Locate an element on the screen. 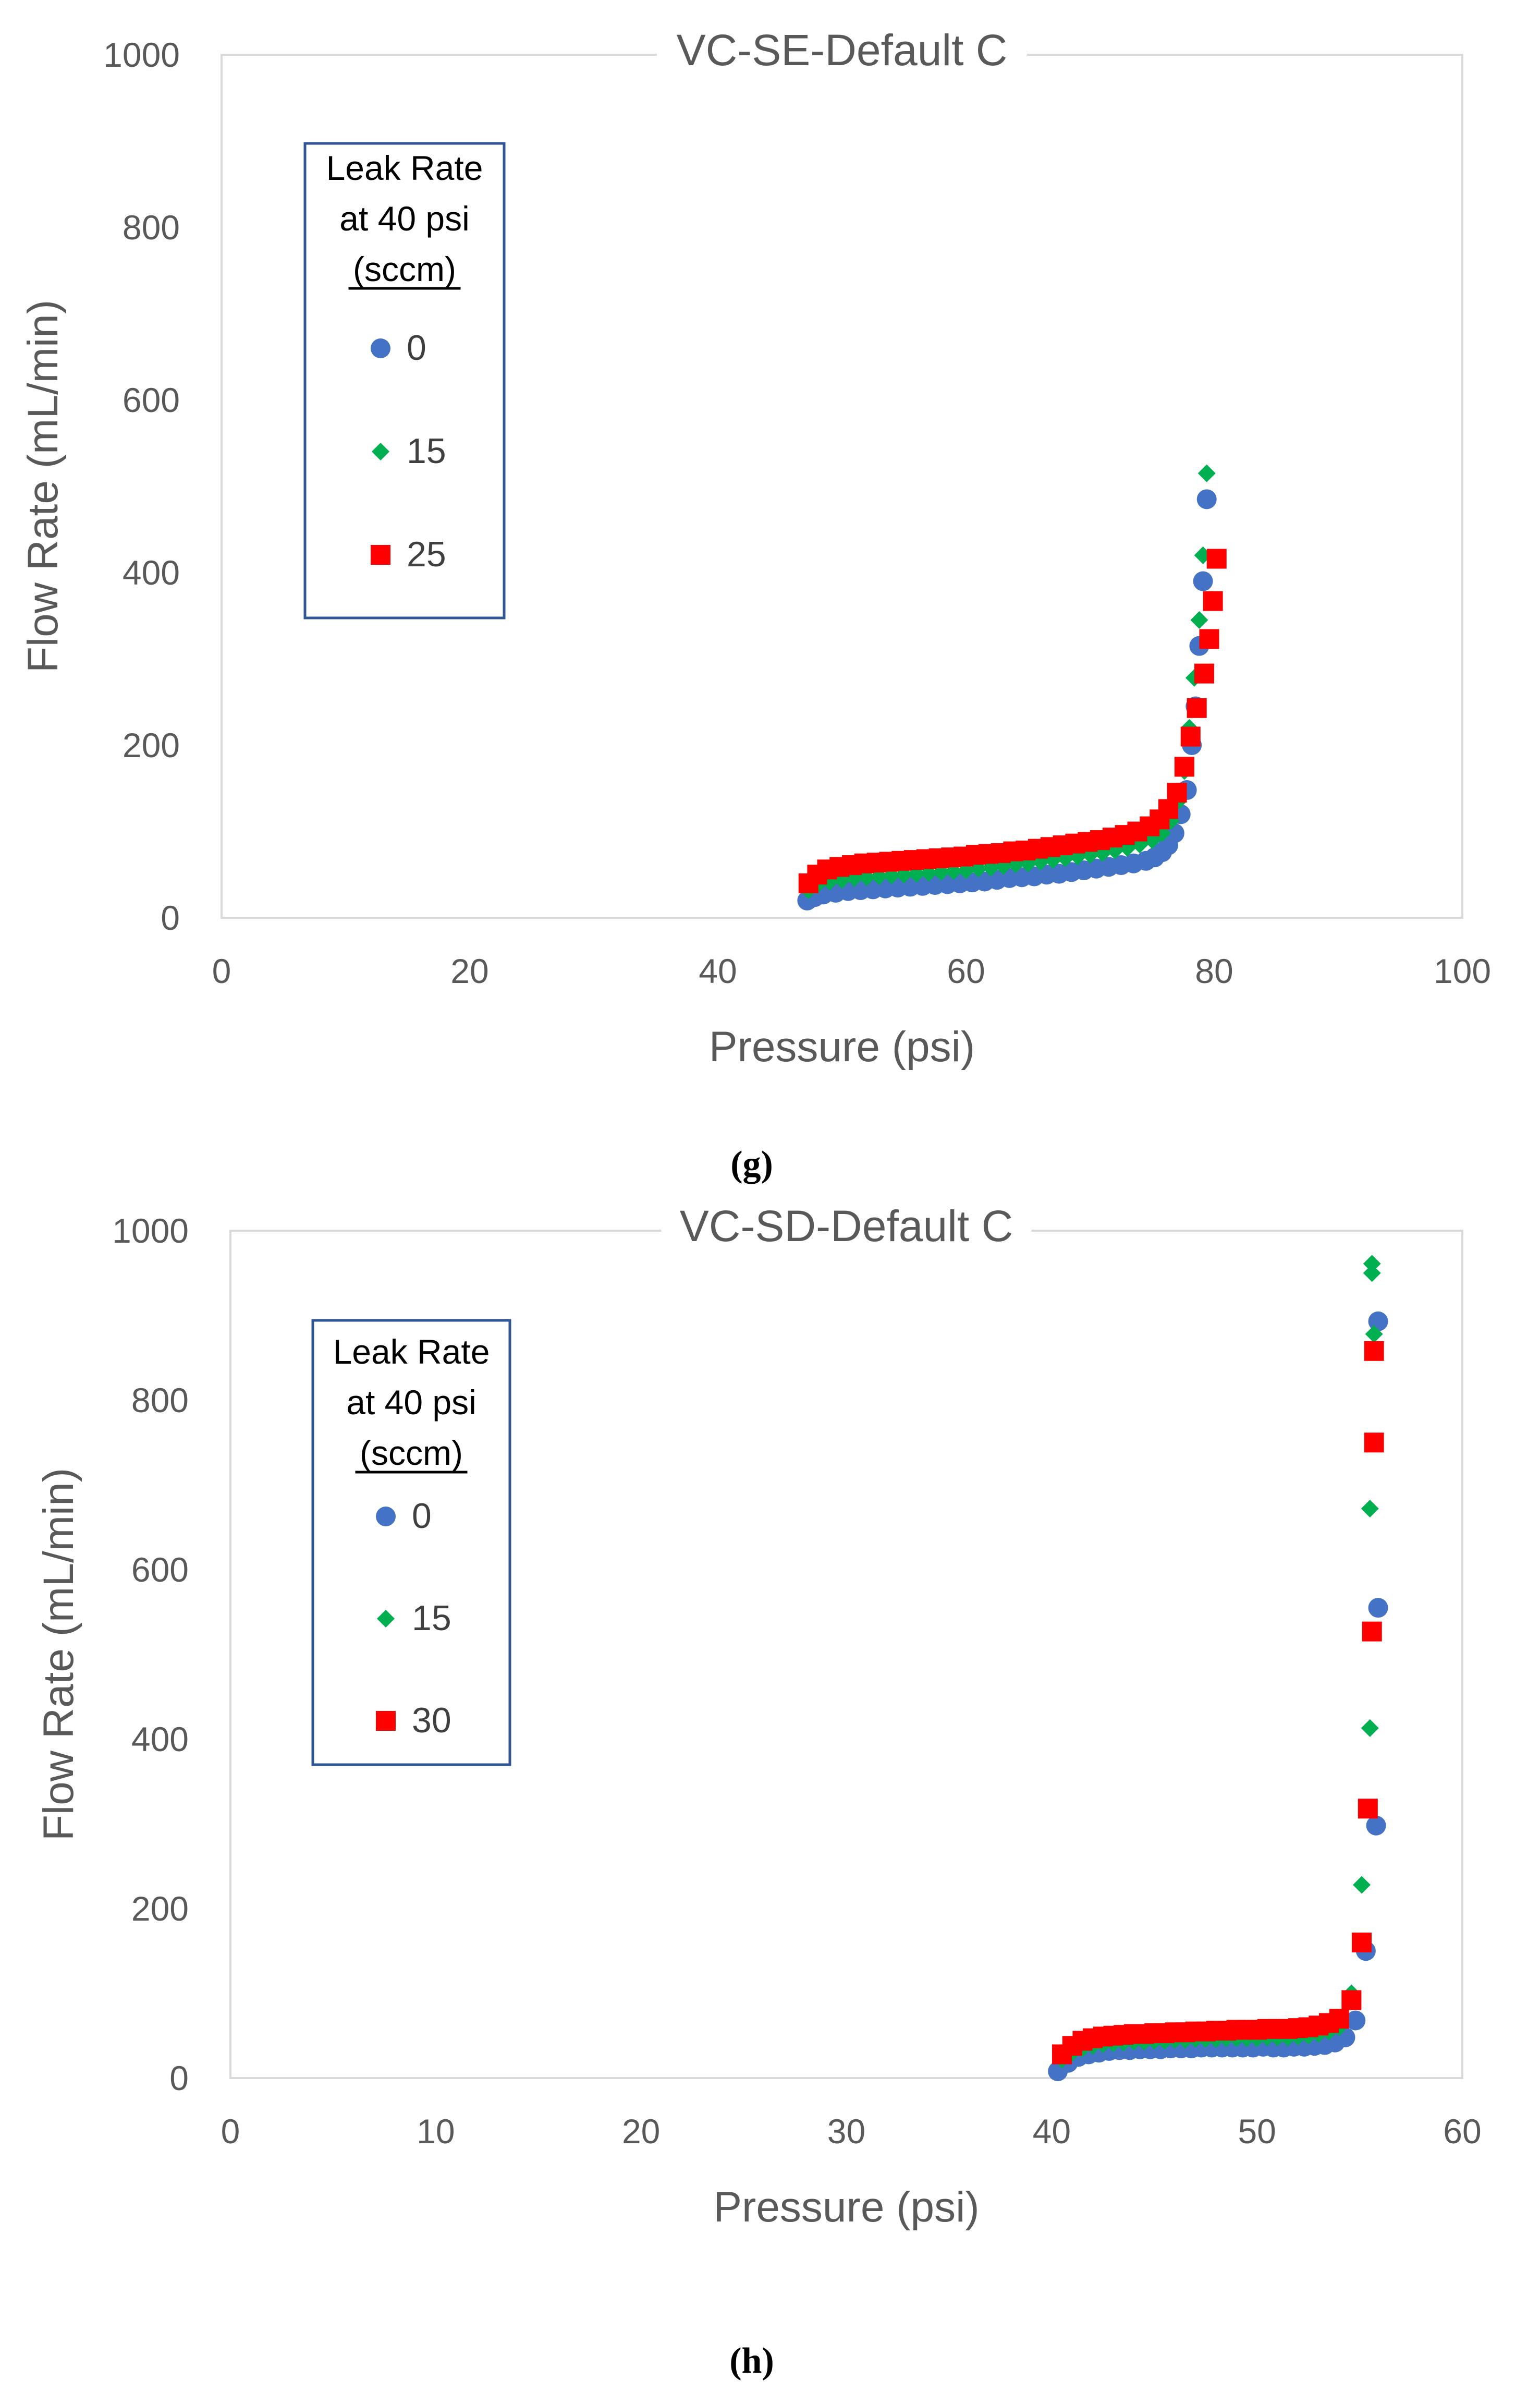  x-tick-label: 30 is located at coordinates (846, 2131).